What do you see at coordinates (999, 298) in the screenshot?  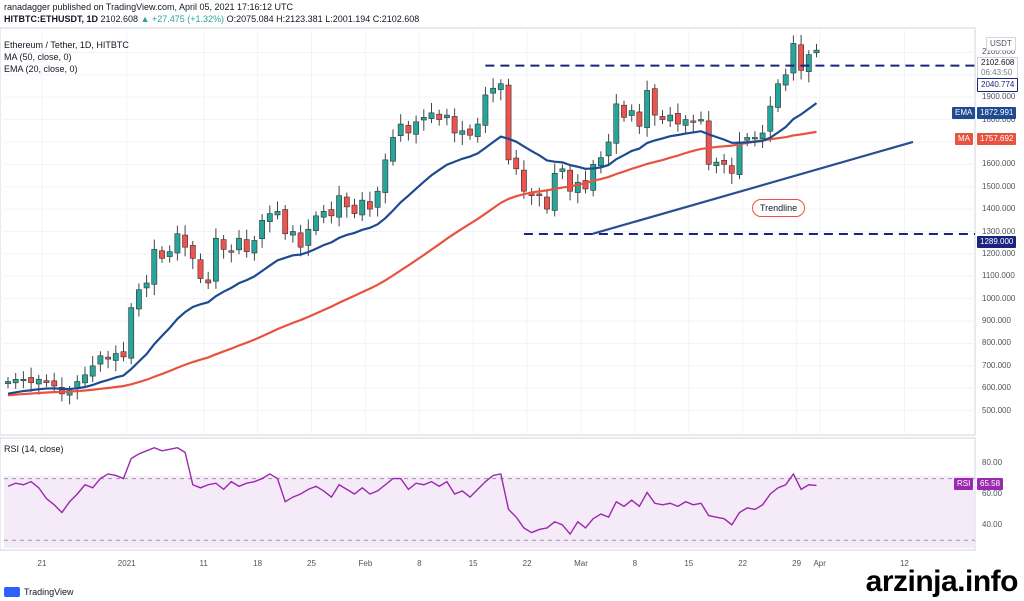 I see `y-tick-label: 1000.000` at bounding box center [999, 298].